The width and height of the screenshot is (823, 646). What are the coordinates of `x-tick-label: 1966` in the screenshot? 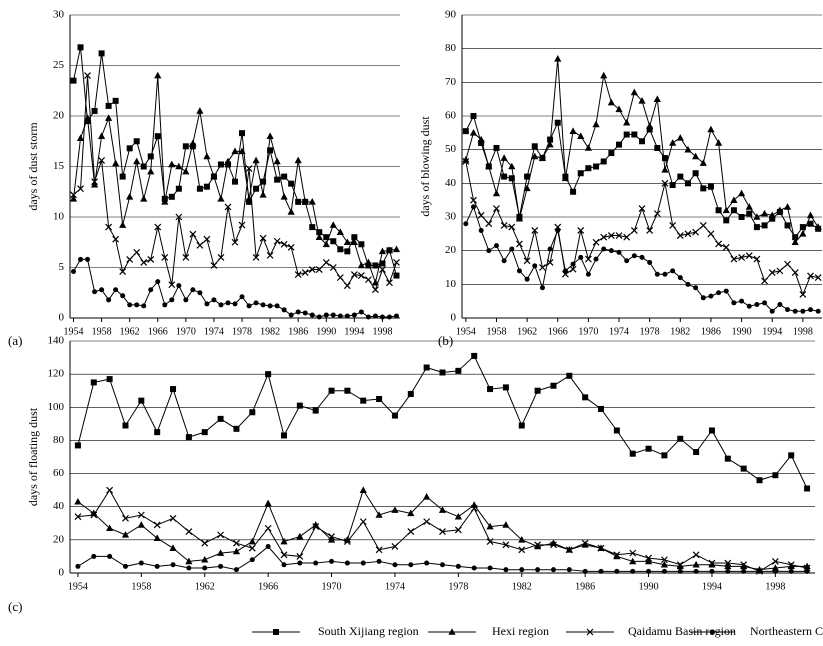 It's located at (558, 331).